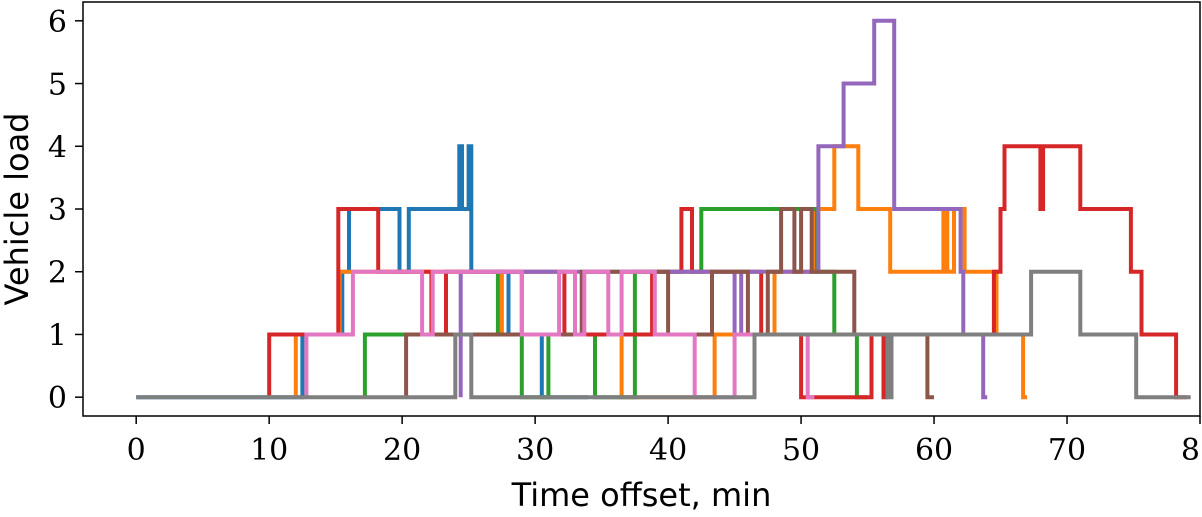 The width and height of the screenshot is (1202, 517). I want to click on x-tick-label: 0, so click(136, 450).